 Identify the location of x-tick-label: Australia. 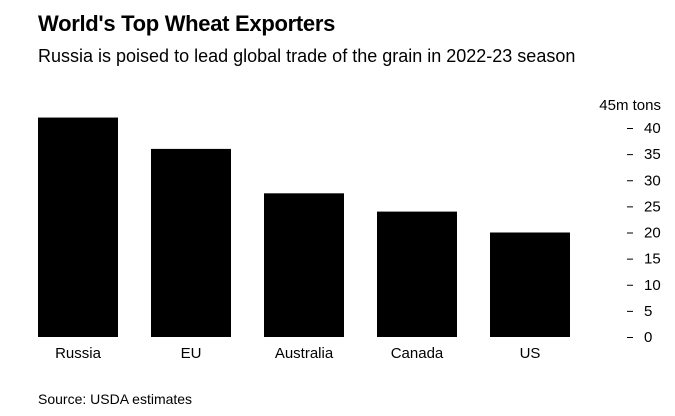
(304, 353).